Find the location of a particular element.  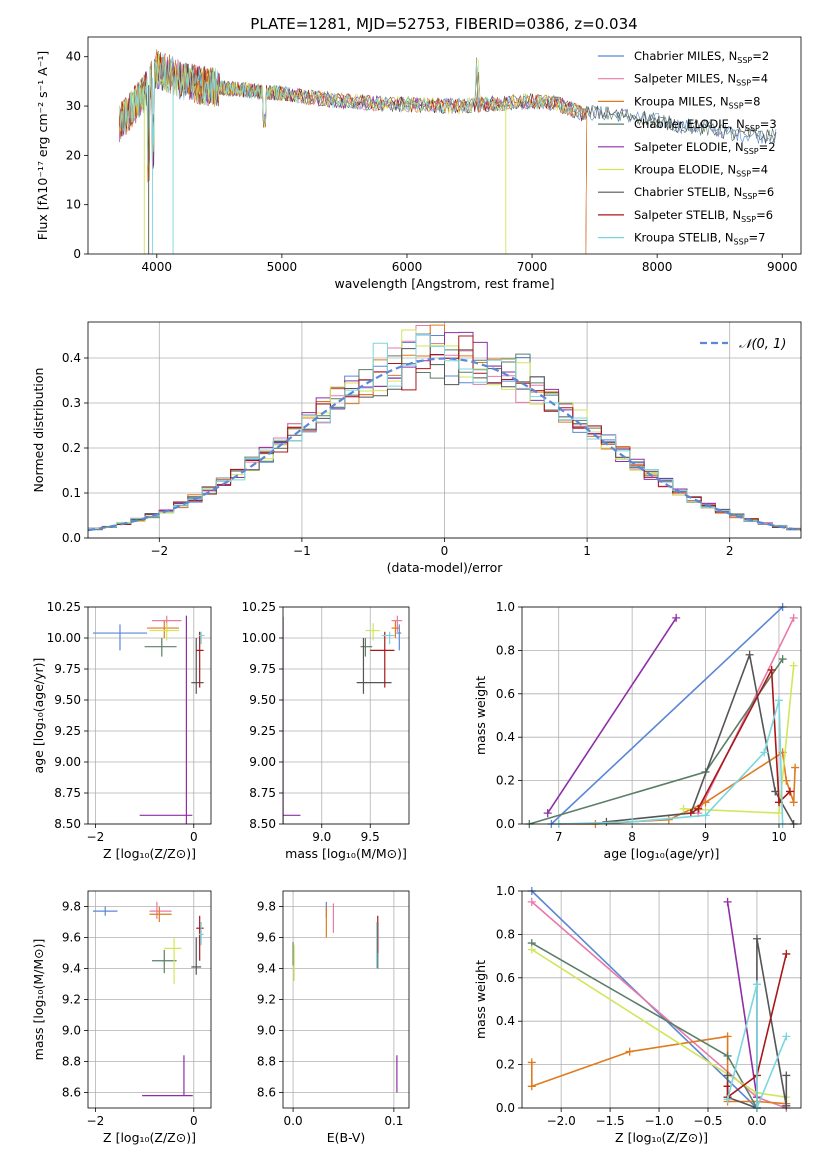

residuals-xtick-label: −1 is located at coordinates (302, 551).